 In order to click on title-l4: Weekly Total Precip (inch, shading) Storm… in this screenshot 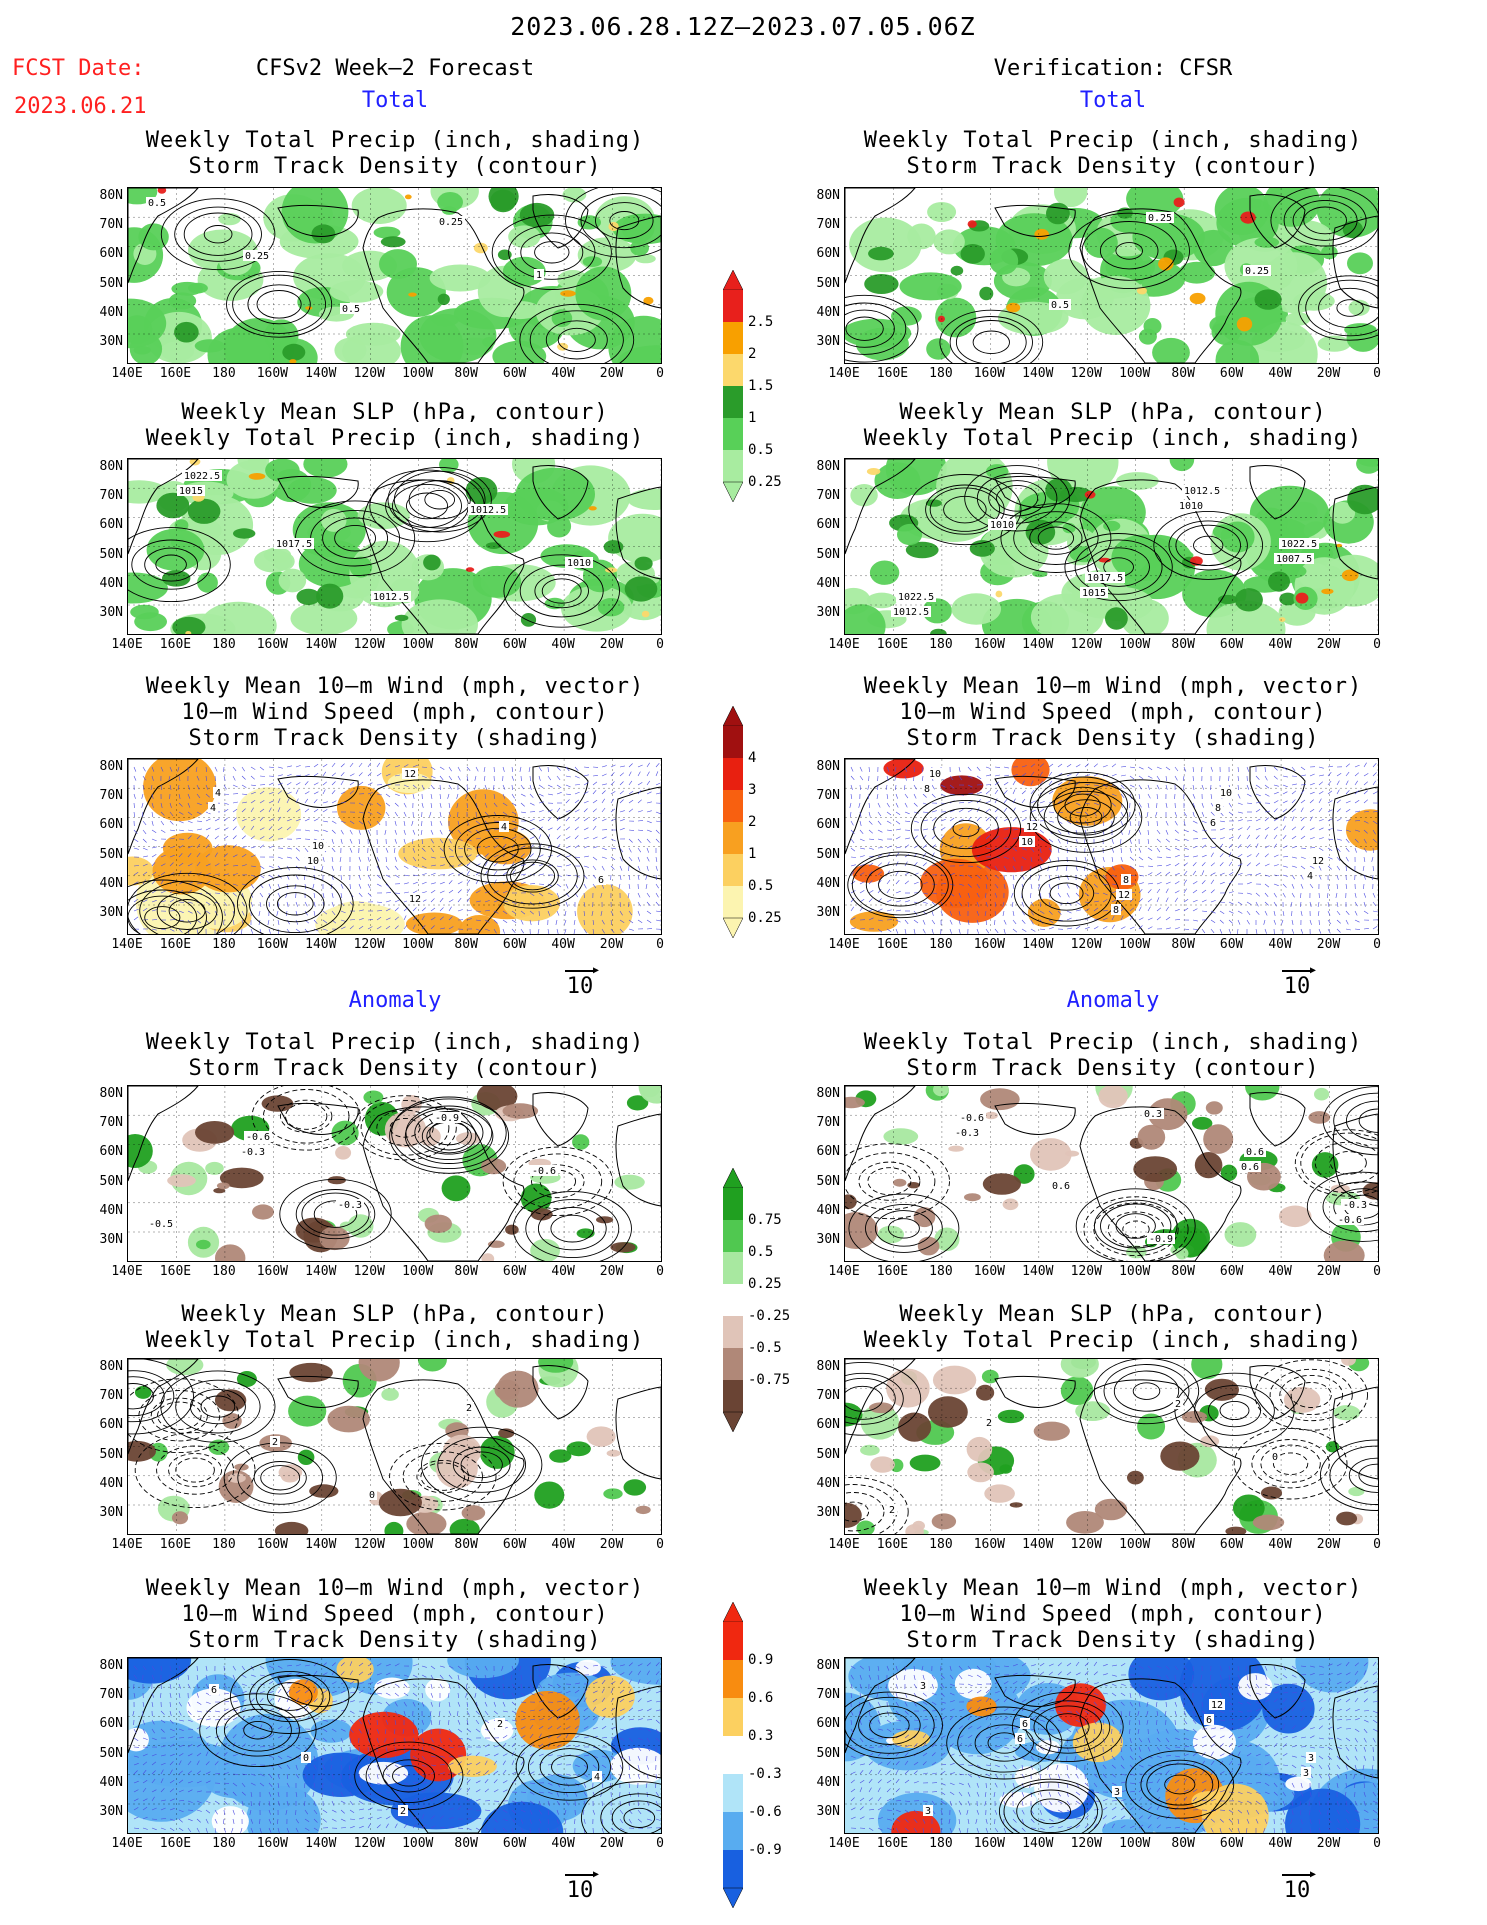, I will do `click(395, 1055)`.